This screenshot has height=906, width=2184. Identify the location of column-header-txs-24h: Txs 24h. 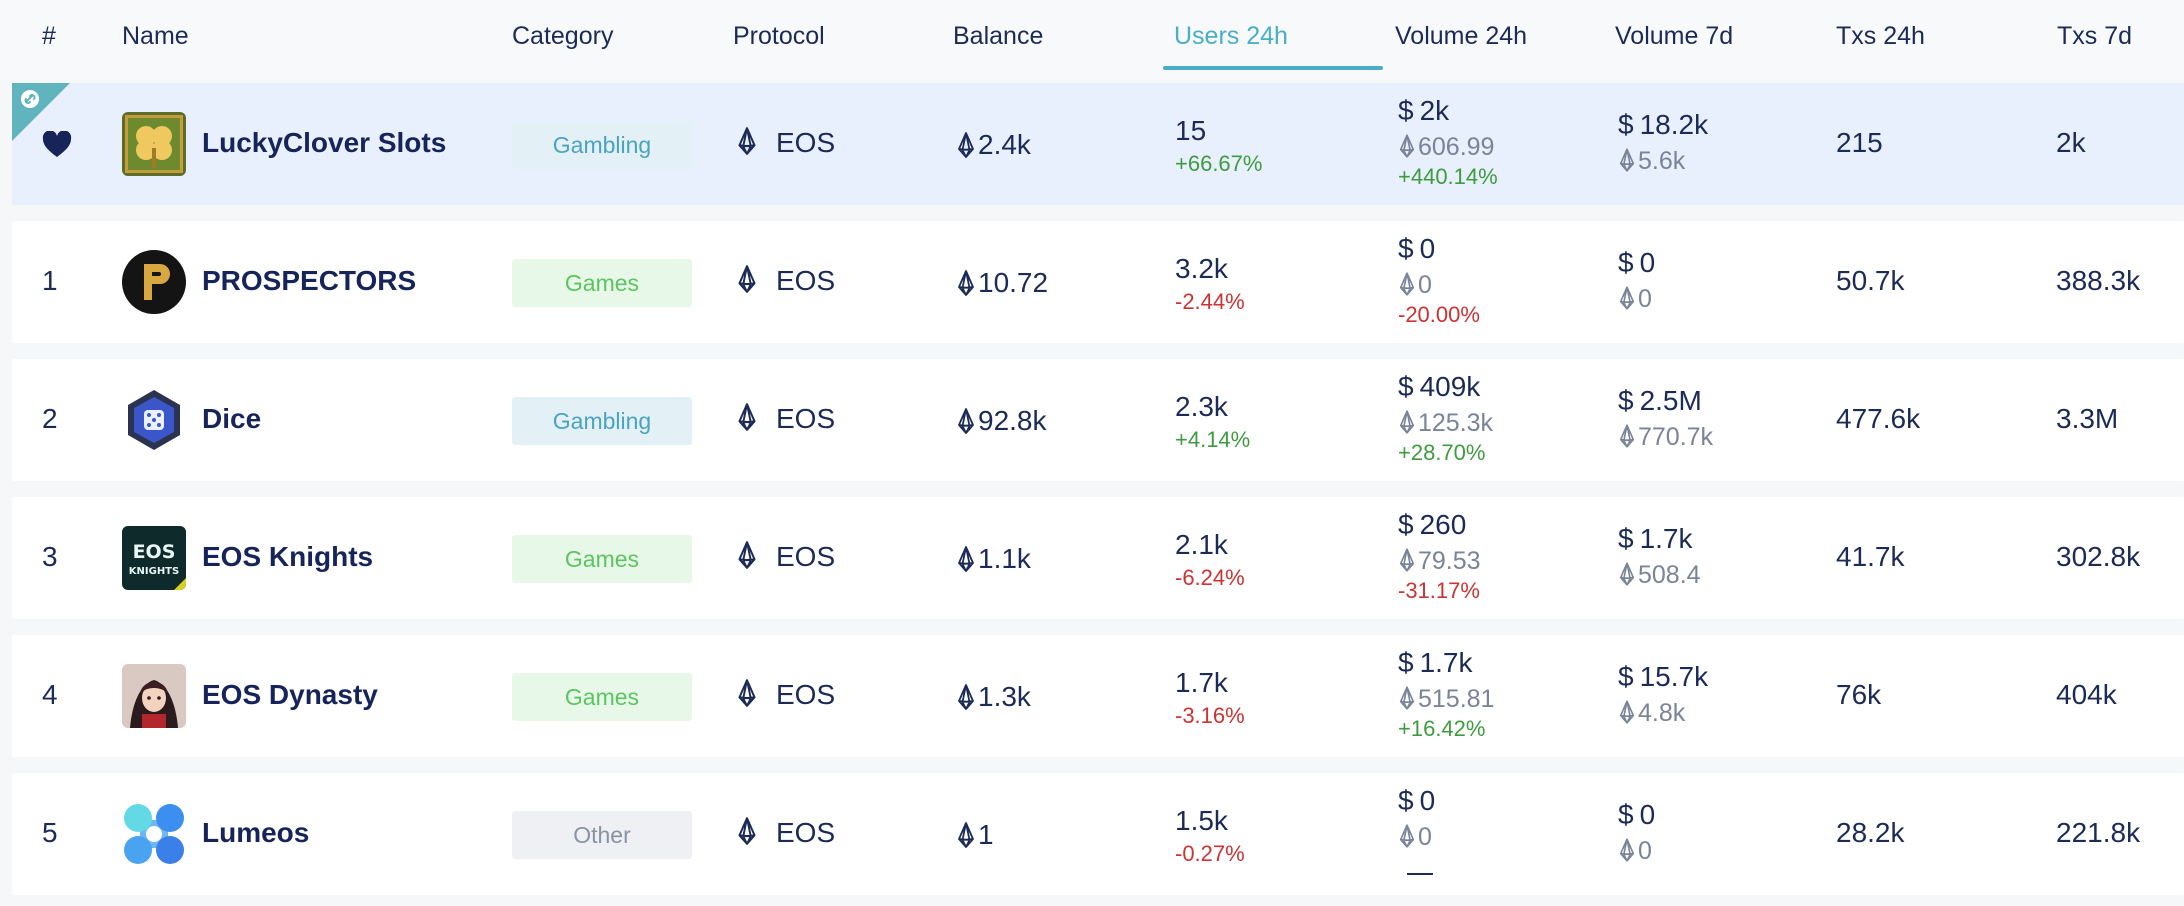
(1880, 36).